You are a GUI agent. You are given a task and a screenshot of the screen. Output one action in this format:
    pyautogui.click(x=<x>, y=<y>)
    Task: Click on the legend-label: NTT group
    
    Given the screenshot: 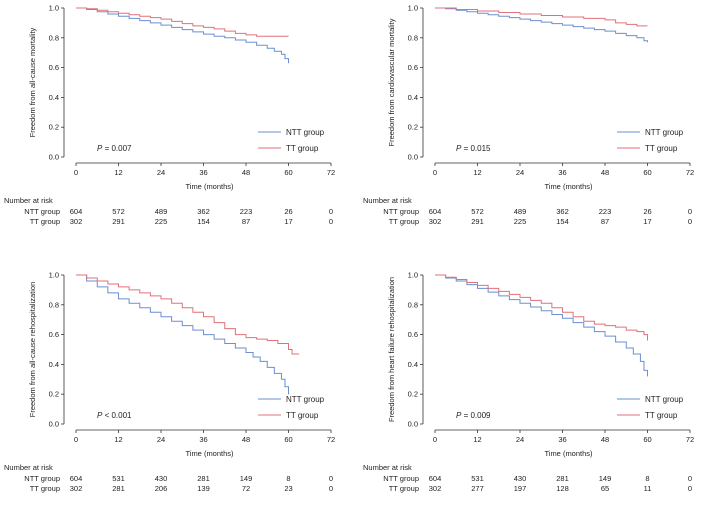 What is the action you would take?
    pyautogui.click(x=664, y=399)
    